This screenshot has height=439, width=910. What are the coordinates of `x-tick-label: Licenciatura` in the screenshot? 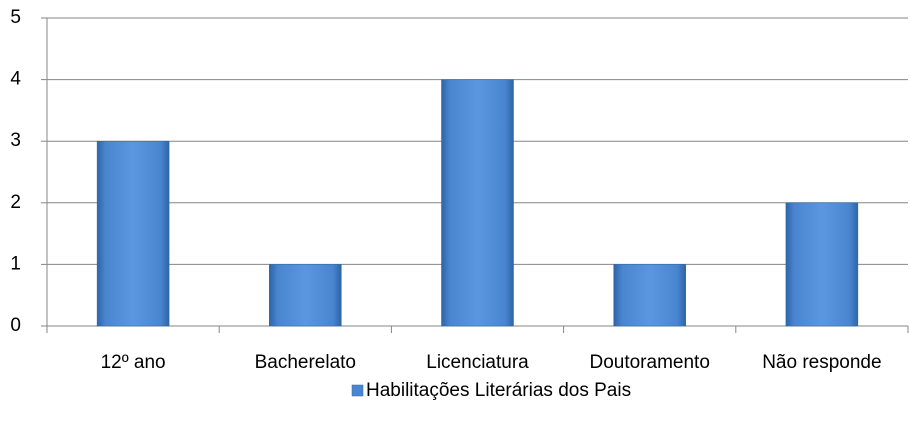 It's located at (477, 362).